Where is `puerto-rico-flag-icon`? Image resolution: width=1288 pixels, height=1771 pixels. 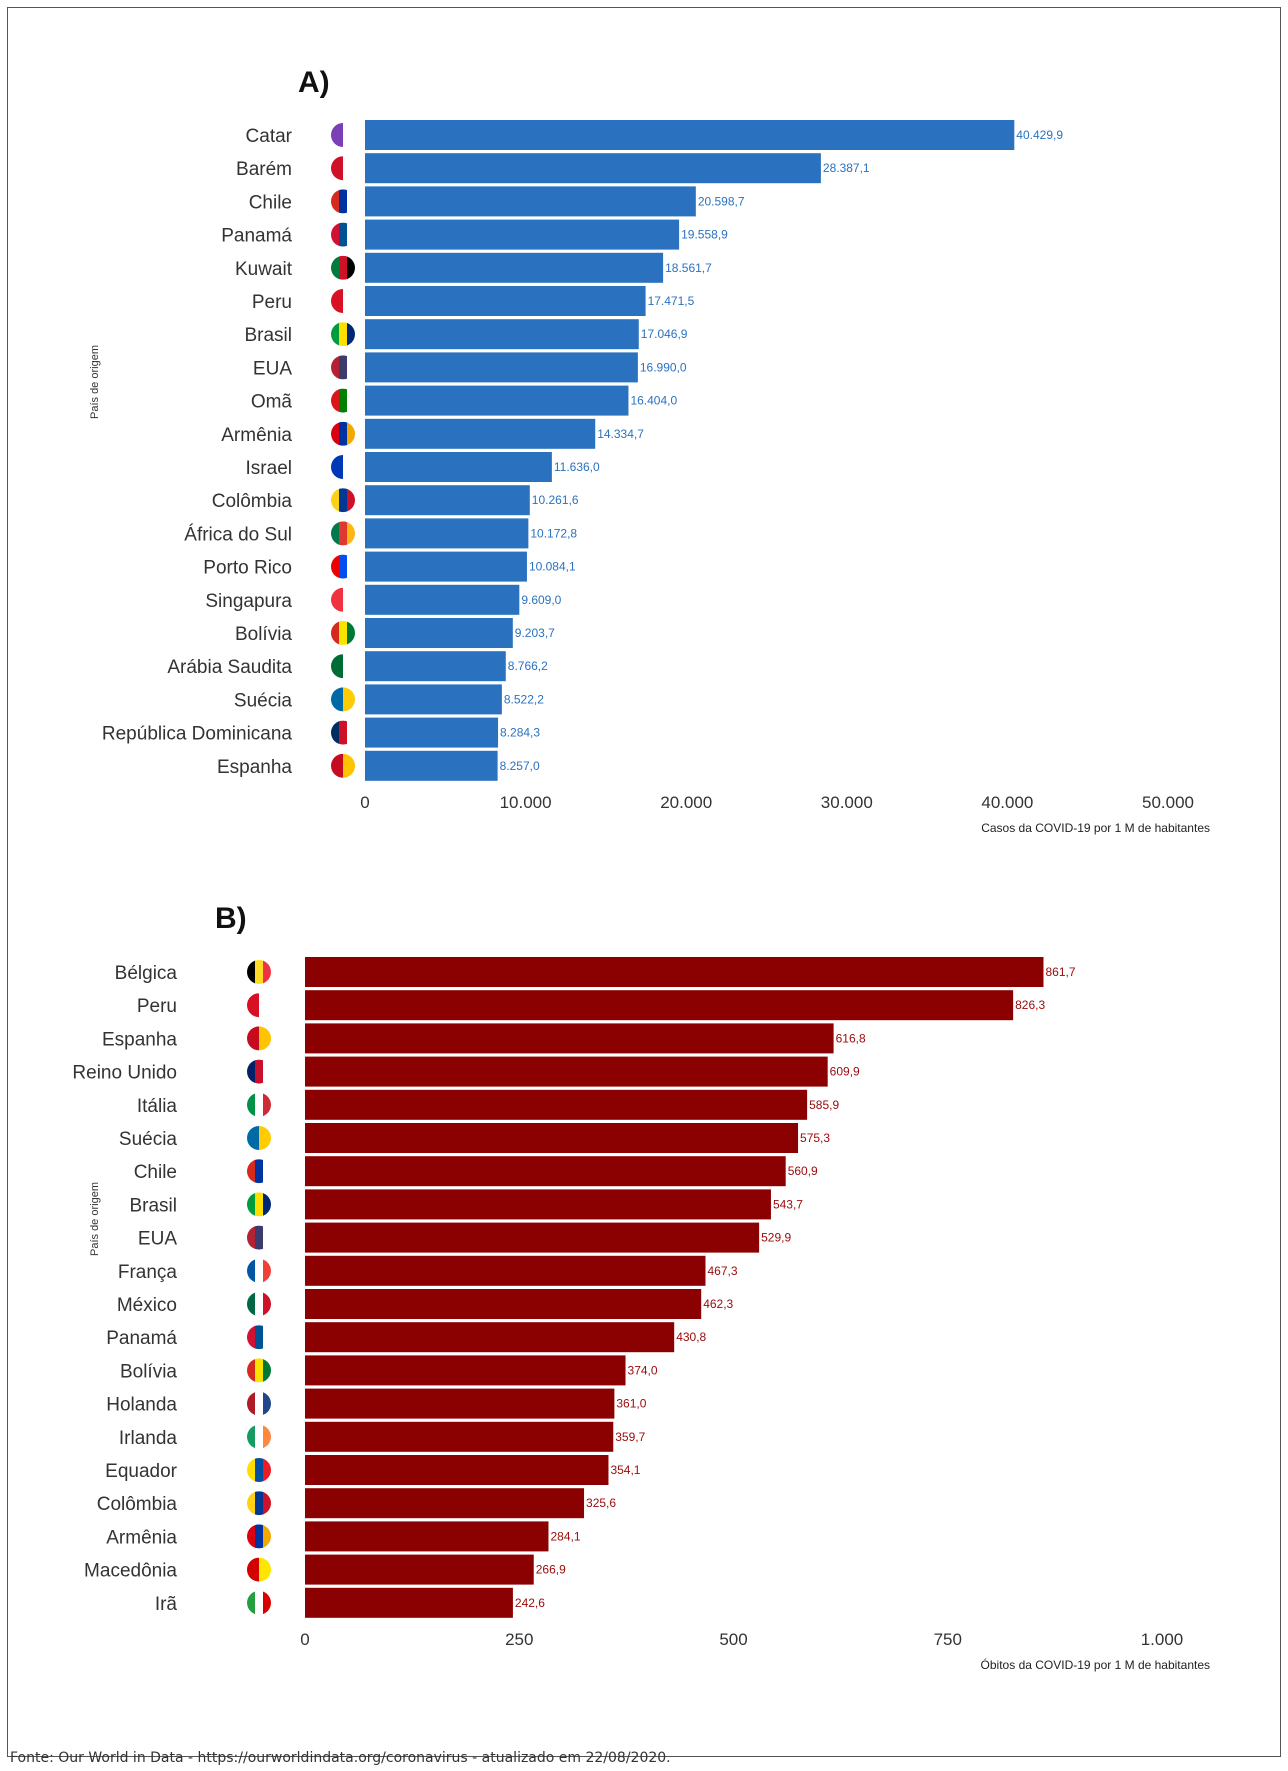
puerto-rico-flag-icon is located at coordinates (343, 566).